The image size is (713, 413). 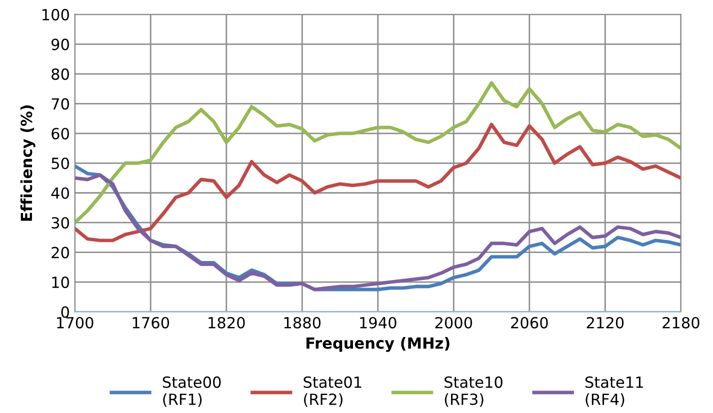 I want to click on y-tick-label: 10, so click(x=60, y=282).